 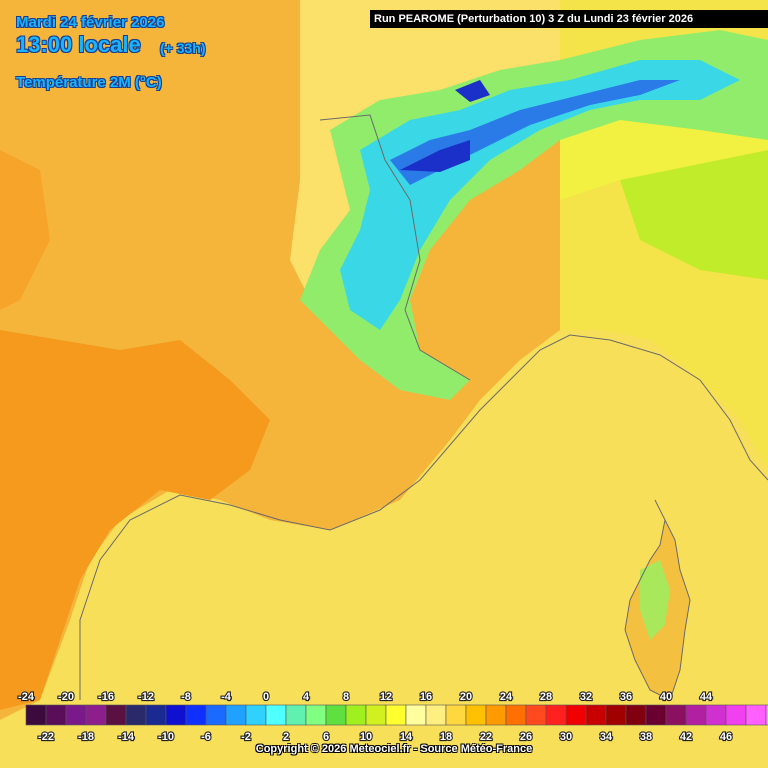 What do you see at coordinates (395, 247) in the screenshot?
I see `border-line` at bounding box center [395, 247].